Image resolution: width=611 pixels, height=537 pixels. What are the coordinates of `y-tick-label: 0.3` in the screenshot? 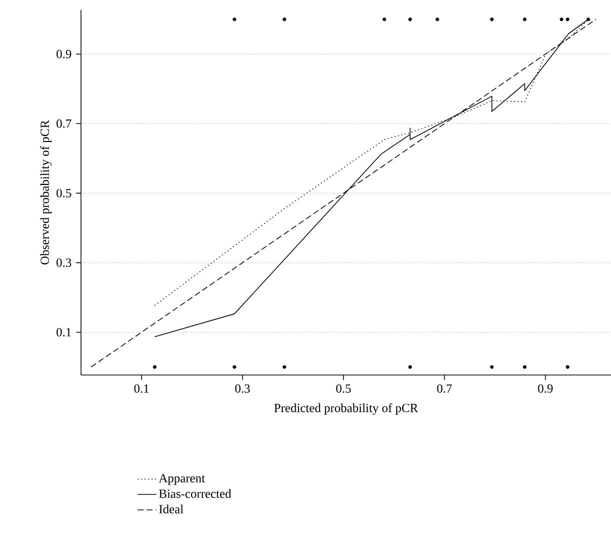 It's located at (64, 262).